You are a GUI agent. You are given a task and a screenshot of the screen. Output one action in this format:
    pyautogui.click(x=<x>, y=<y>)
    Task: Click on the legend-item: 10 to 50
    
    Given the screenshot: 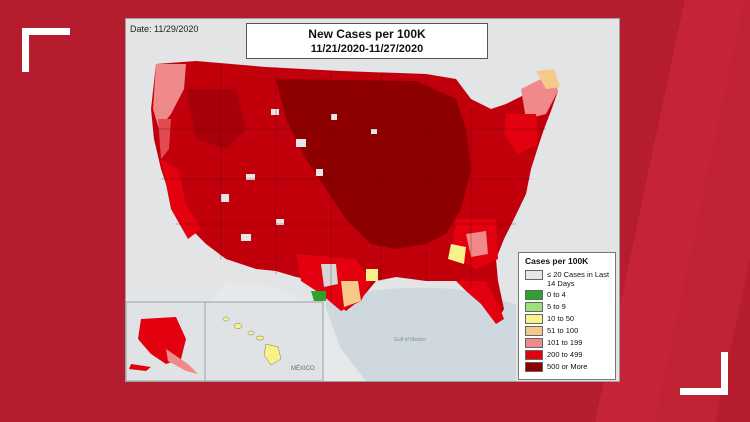 What is the action you would take?
    pyautogui.click(x=570, y=319)
    